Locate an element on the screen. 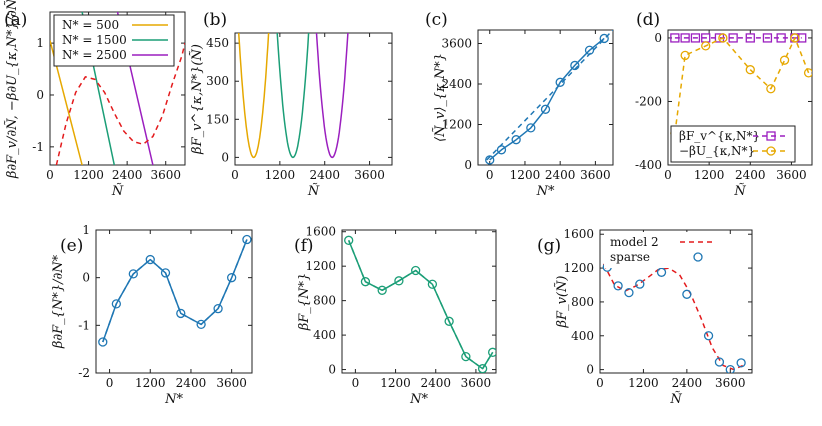 The image size is (822, 426). legend-label: N* = 2500 is located at coordinates (94, 55).